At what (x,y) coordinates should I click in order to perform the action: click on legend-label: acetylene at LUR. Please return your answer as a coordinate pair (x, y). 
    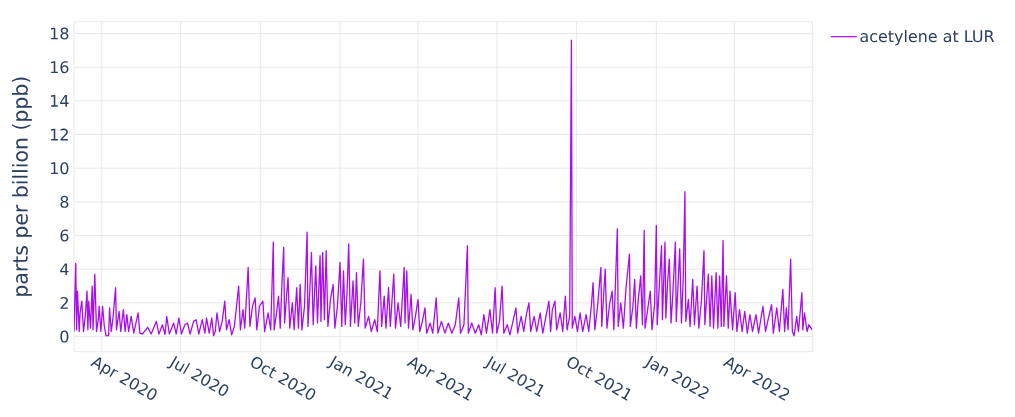
    Looking at the image, I should click on (927, 37).